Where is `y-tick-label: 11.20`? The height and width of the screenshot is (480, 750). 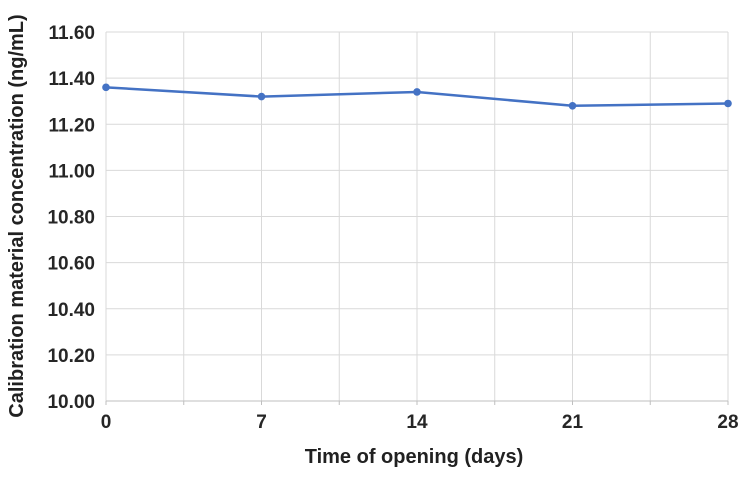 y-tick-label: 11.20 is located at coordinates (72, 125).